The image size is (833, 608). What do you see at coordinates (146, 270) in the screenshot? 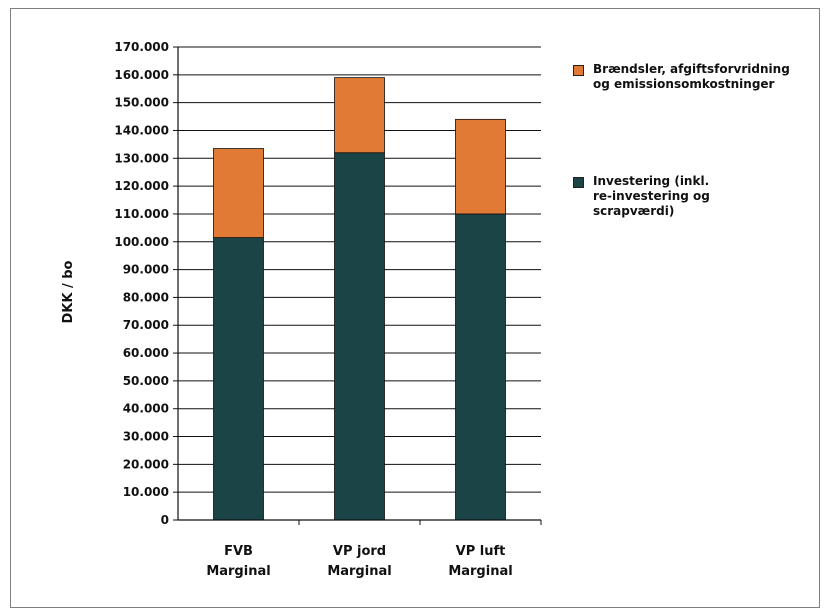
I see `y-tick-label: 90.000` at bounding box center [146, 270].